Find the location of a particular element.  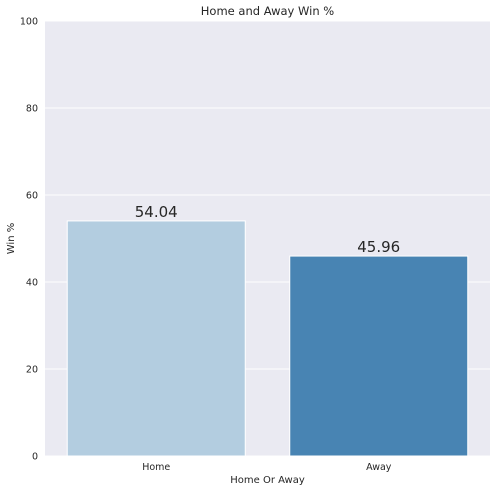

y-tick-label: 80 is located at coordinates (32, 109).